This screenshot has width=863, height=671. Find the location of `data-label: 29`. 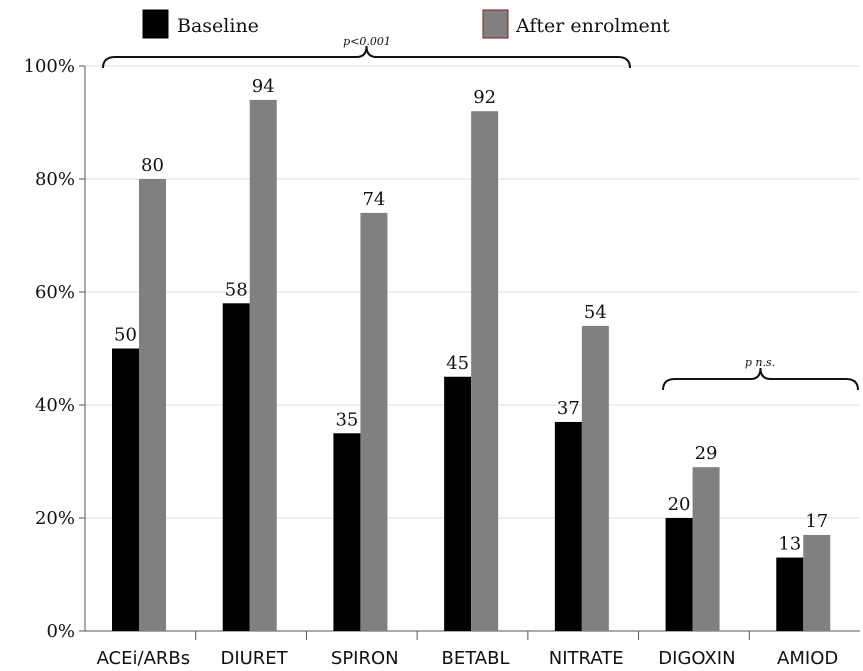

data-label: 29 is located at coordinates (706, 453).